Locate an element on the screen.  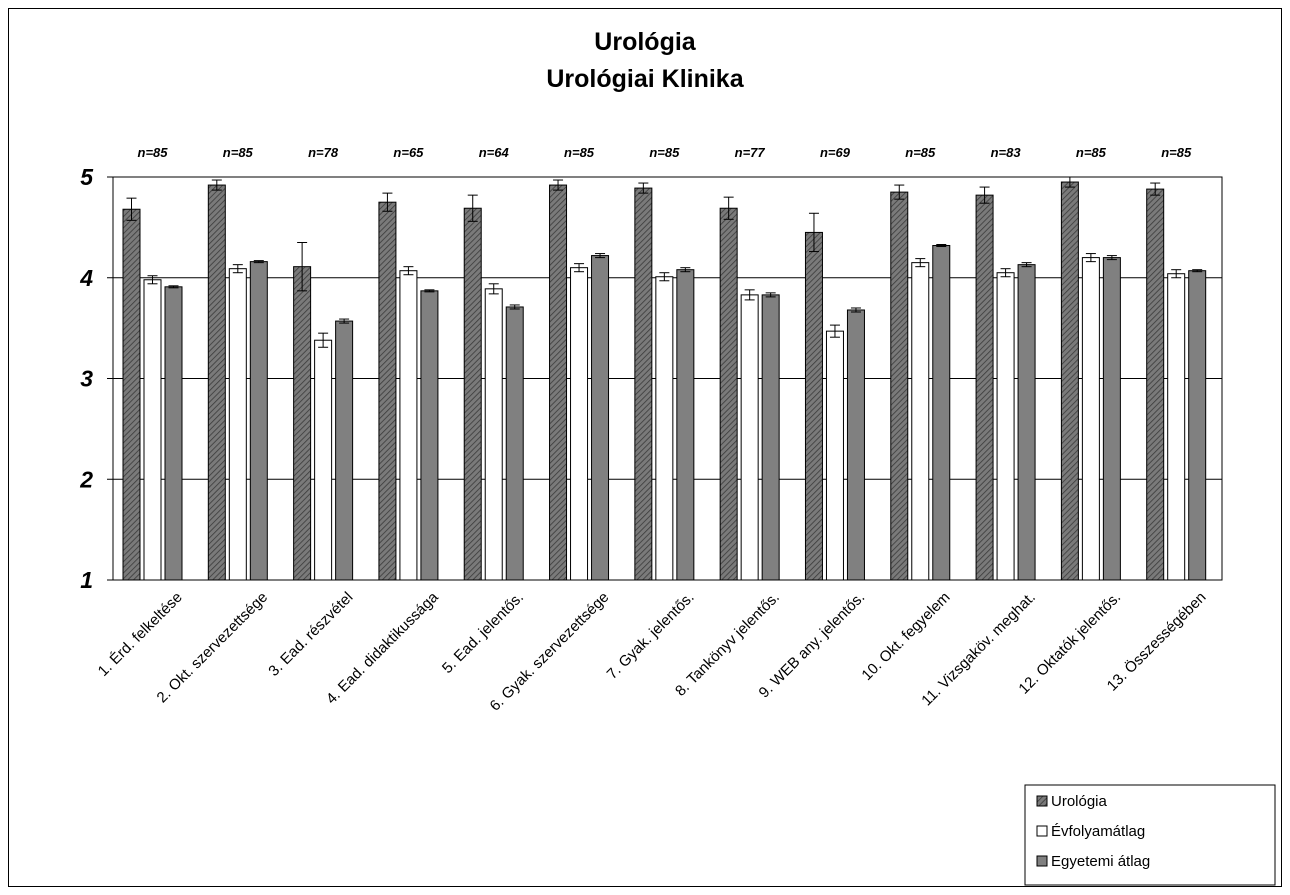
chart-subtitle: Urológiai Klinika is located at coordinates (645, 79).